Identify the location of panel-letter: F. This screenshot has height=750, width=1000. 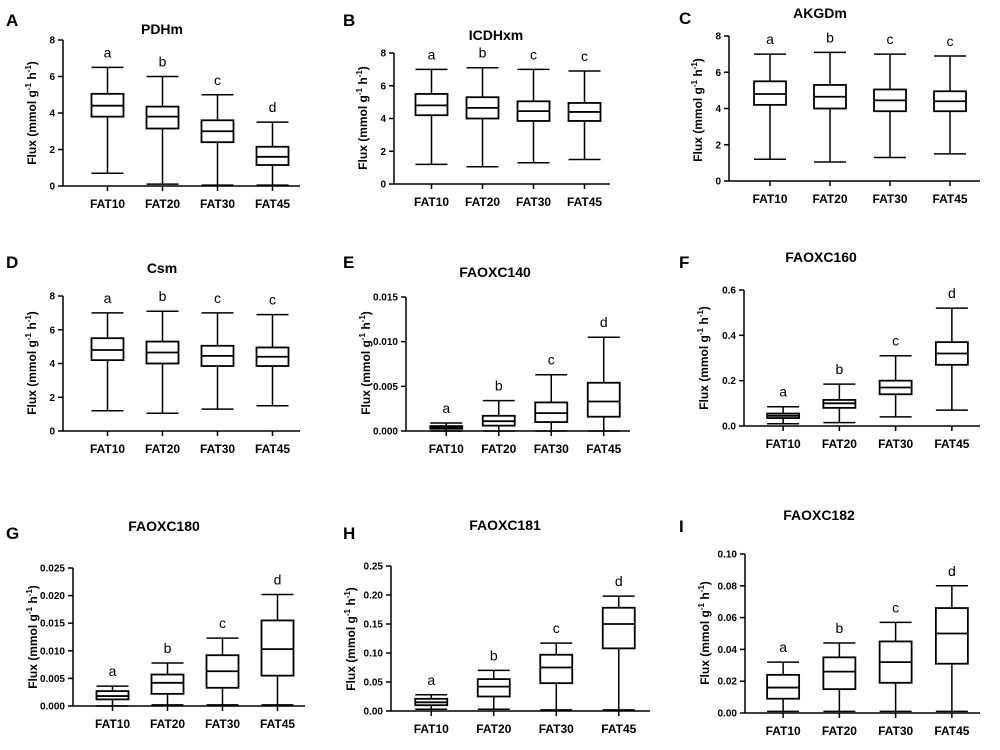
(684, 262).